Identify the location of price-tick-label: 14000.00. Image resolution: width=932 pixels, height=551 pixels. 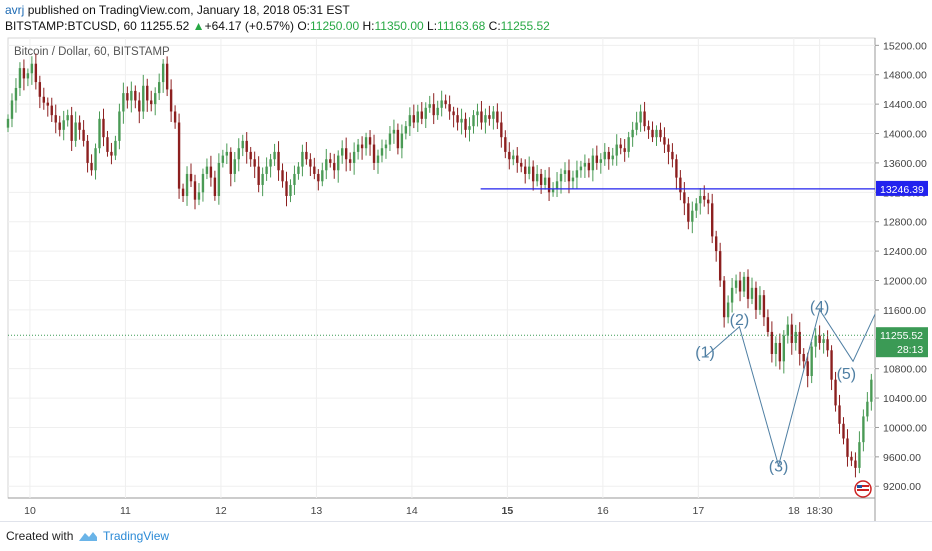
(905, 135).